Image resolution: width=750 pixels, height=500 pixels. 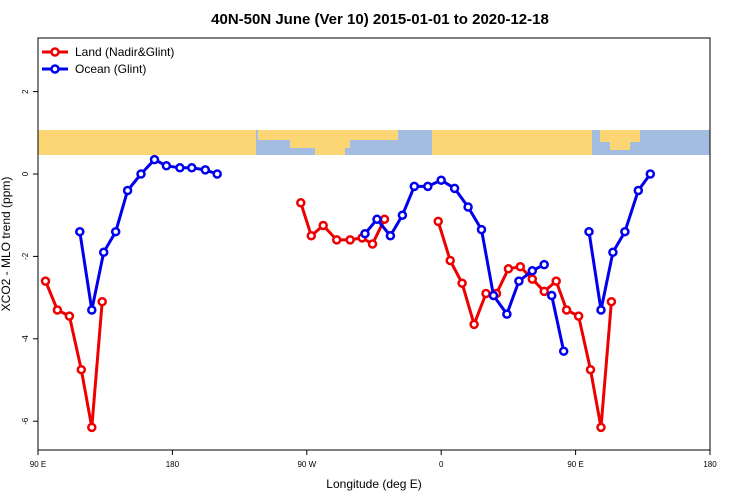 I want to click on x-tick-label-1: 180, so click(x=173, y=464).